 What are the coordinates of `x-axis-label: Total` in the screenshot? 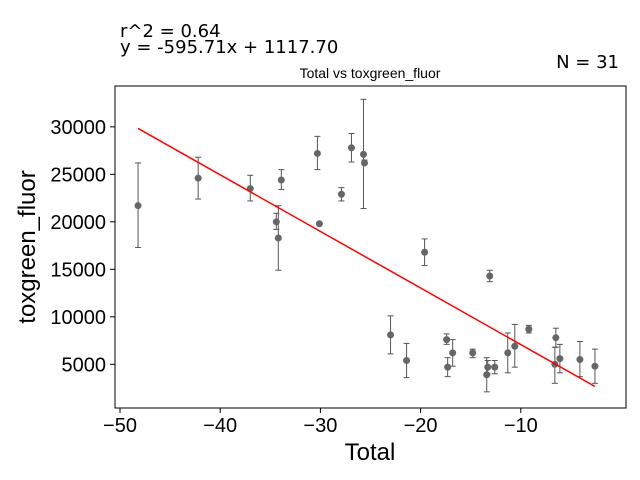 It's located at (370, 452).